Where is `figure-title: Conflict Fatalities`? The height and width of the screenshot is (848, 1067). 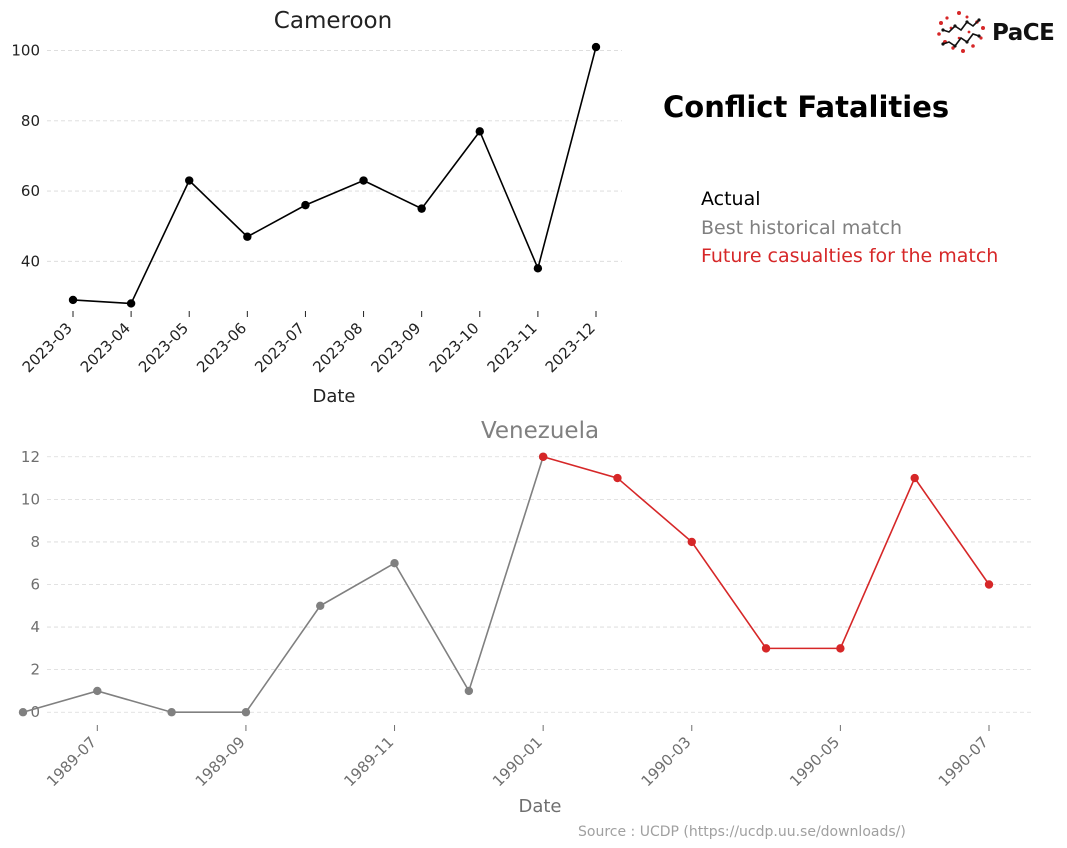
figure-title: Conflict Fatalities is located at coordinates (806, 107).